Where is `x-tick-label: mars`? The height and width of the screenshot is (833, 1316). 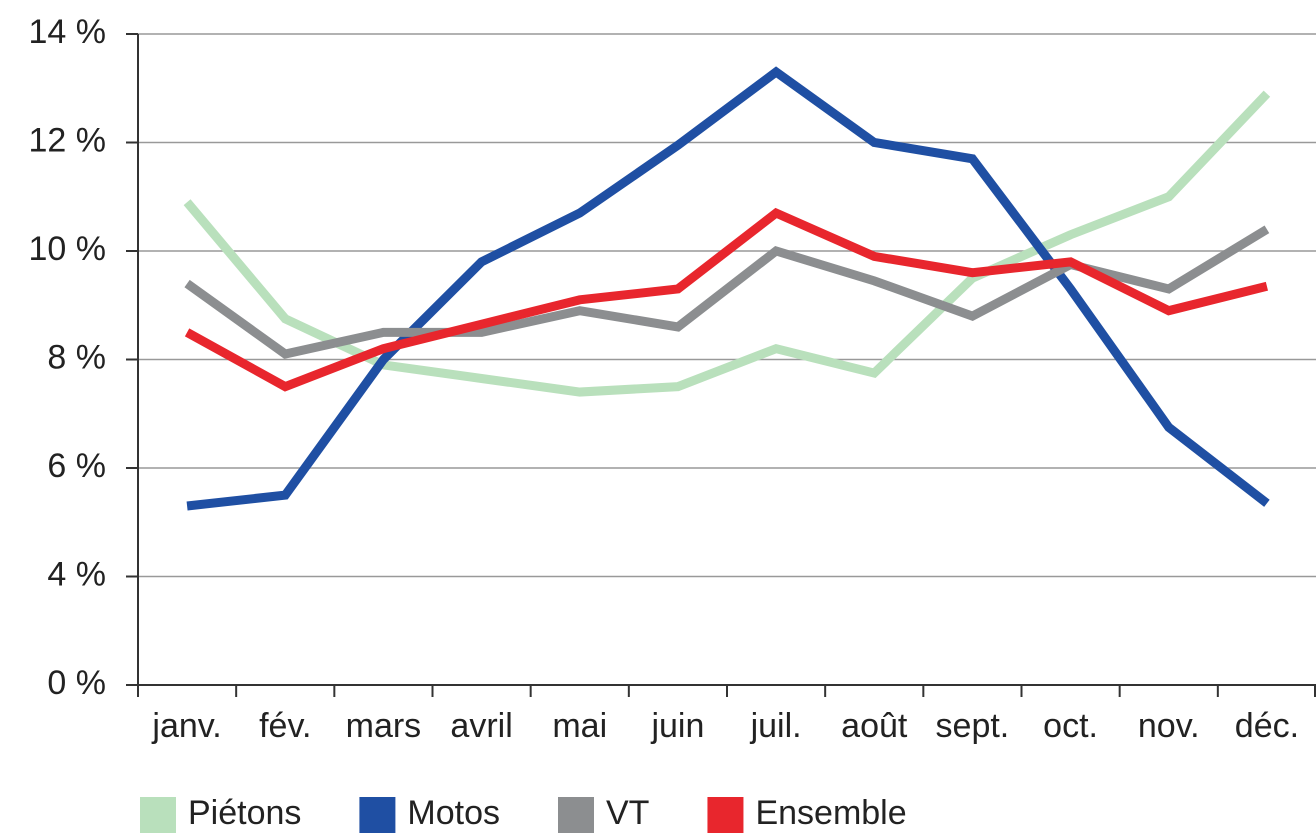 x-tick-label: mars is located at coordinates (384, 726).